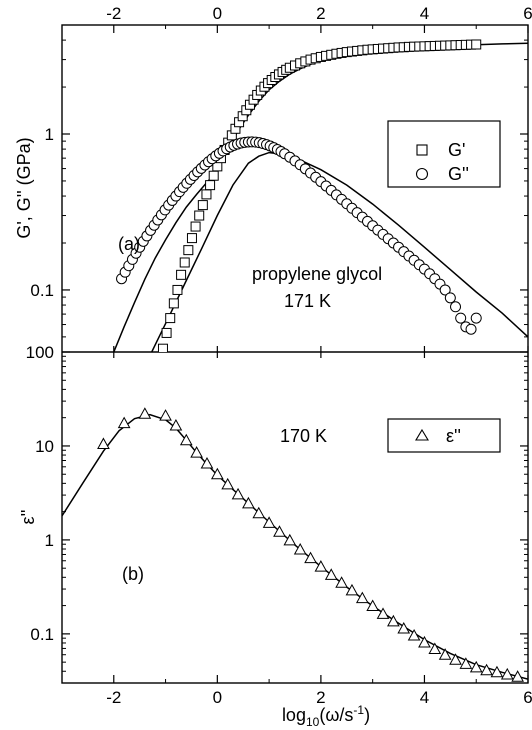 The image size is (532, 730). I want to click on x-tick-label-top: -2, so click(113, 13).